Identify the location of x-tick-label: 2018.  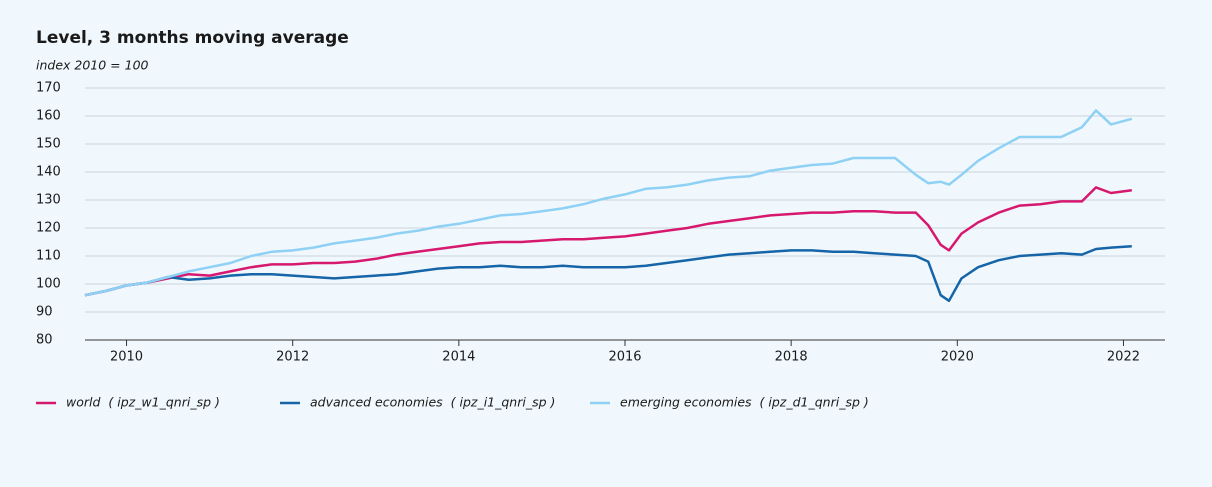
(791, 357).